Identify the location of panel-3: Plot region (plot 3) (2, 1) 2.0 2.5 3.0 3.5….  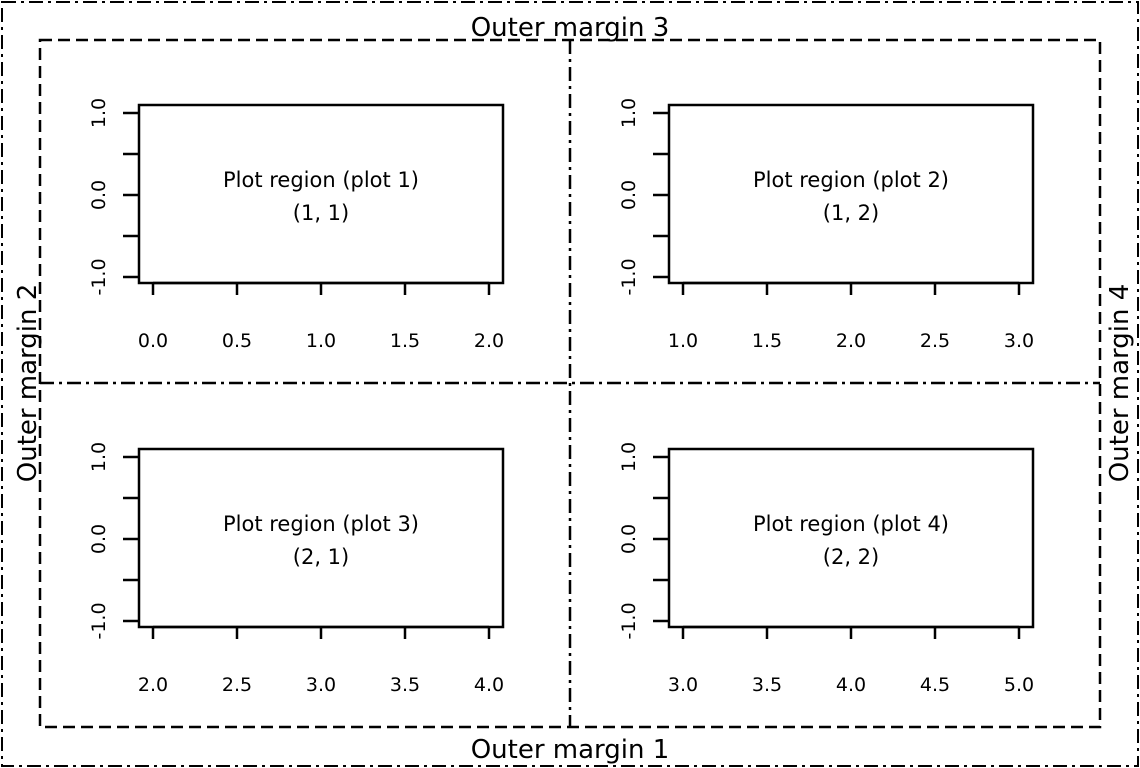
(296, 569).